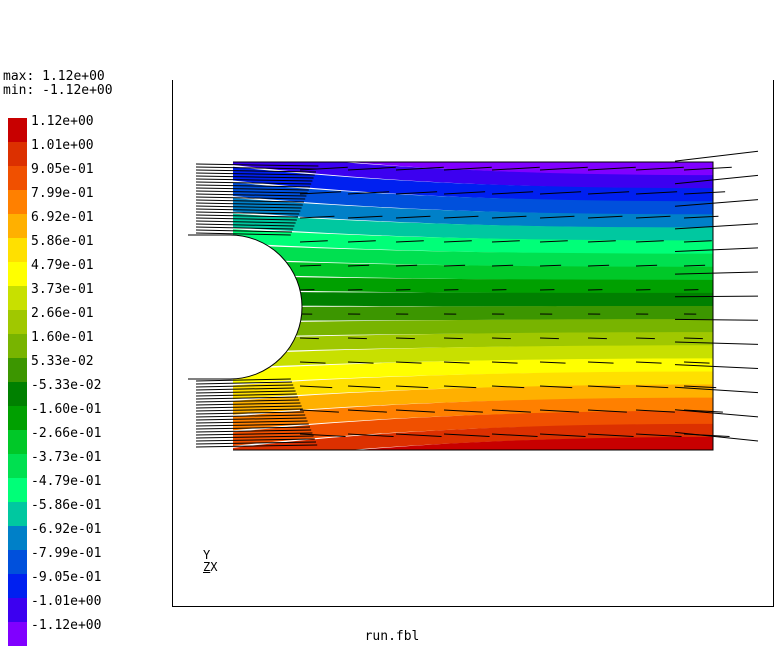 Image resolution: width=784 pixels, height=672 pixels. Describe the element at coordinates (98, 584) in the screenshot. I see `legend-entry: -9.05e-01` at that location.